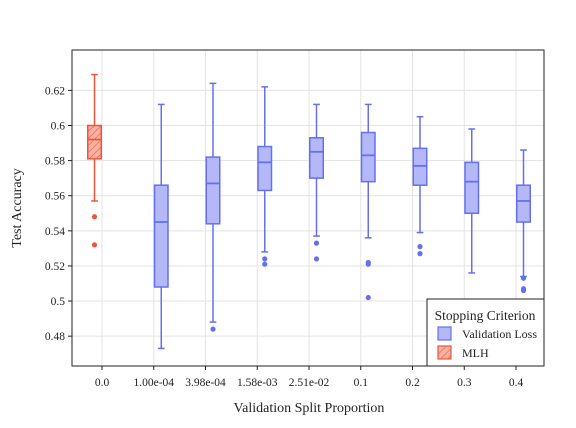  What do you see at coordinates (516, 383) in the screenshot?
I see `x-tick-label: 0.4` at bounding box center [516, 383].